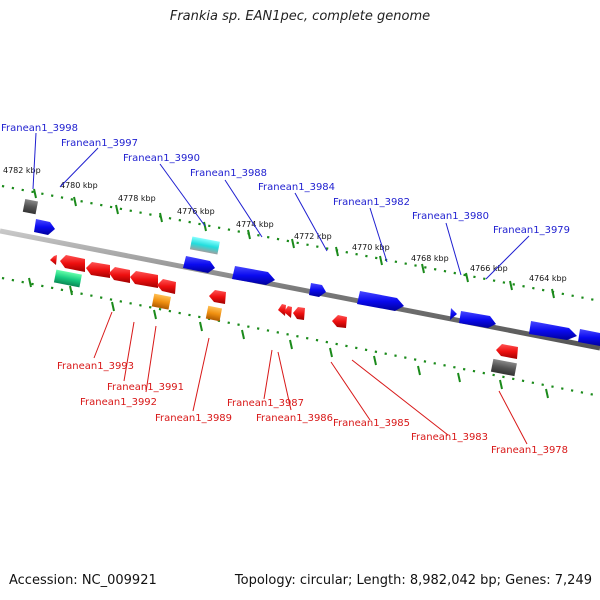 The height and width of the screenshot is (600, 600). What do you see at coordinates (531, 230) in the screenshot?
I see `label-3979: Franean1_3979` at bounding box center [531, 230].